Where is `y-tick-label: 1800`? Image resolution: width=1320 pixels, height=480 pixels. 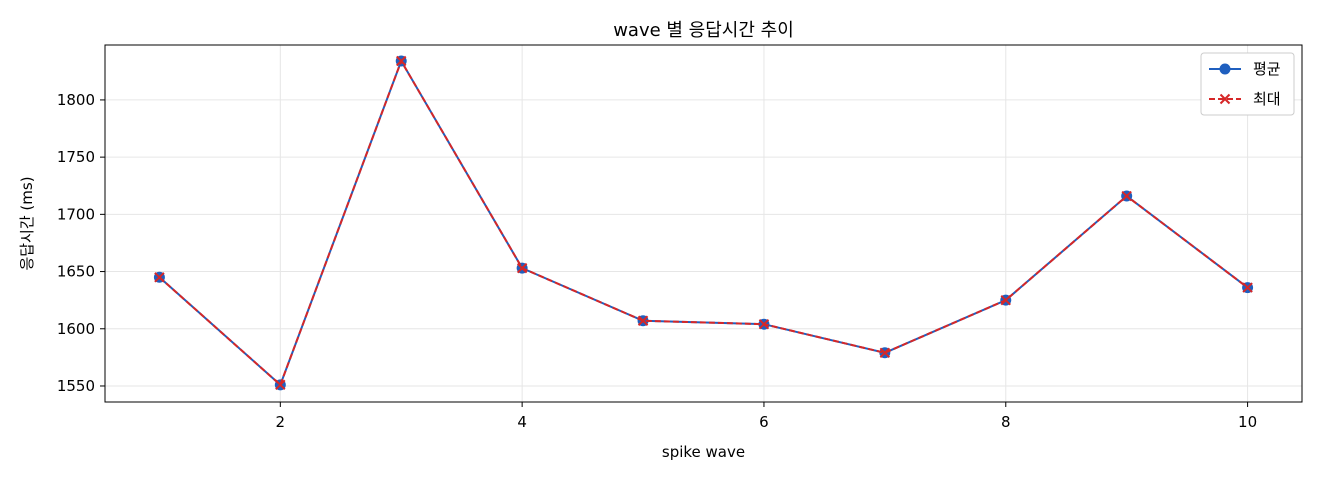 y-tick-label: 1800 is located at coordinates (76, 100).